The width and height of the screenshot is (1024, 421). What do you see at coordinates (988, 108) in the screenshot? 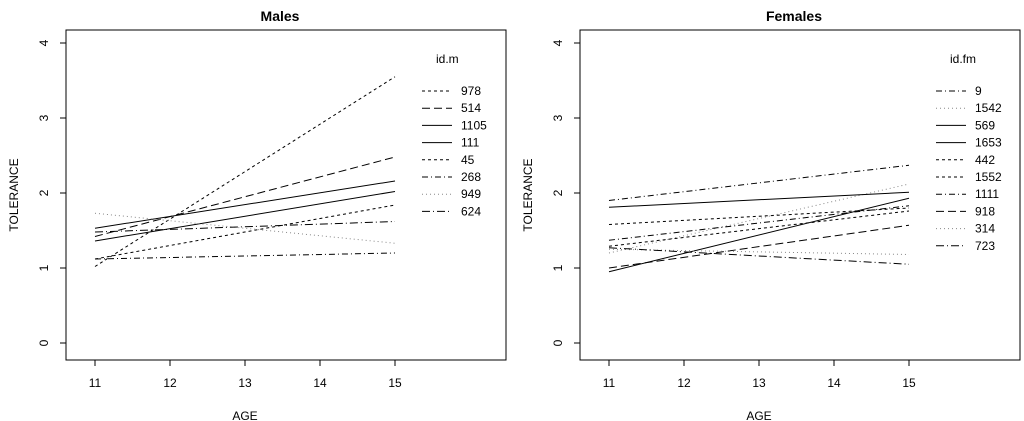
I see `legend-label-1542: 1542` at bounding box center [988, 108].